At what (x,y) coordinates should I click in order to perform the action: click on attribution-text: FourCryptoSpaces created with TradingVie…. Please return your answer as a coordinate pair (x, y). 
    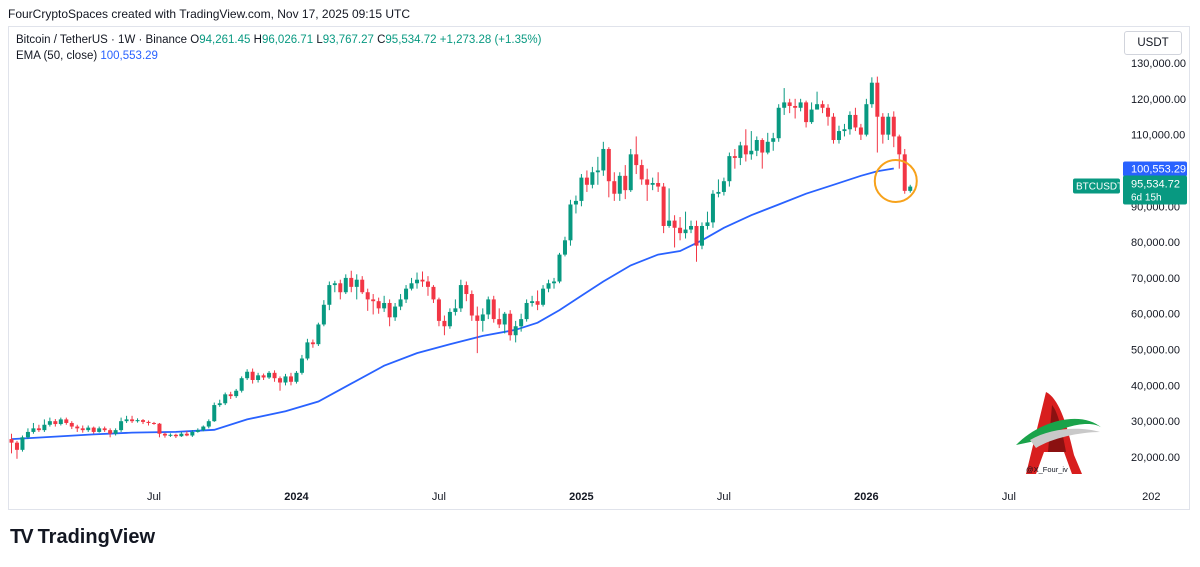
    Looking at the image, I should click on (209, 14).